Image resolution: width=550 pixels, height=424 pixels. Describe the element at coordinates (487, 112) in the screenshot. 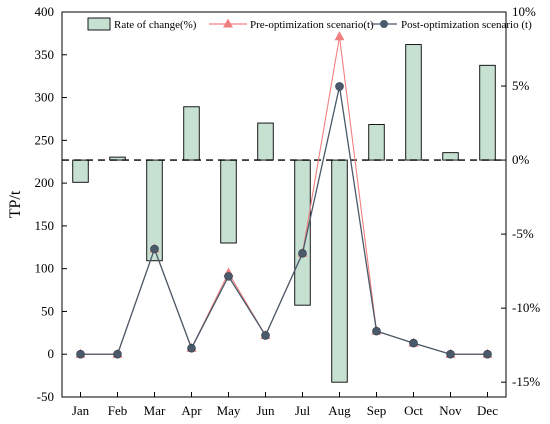

I see `bar-dec` at that location.